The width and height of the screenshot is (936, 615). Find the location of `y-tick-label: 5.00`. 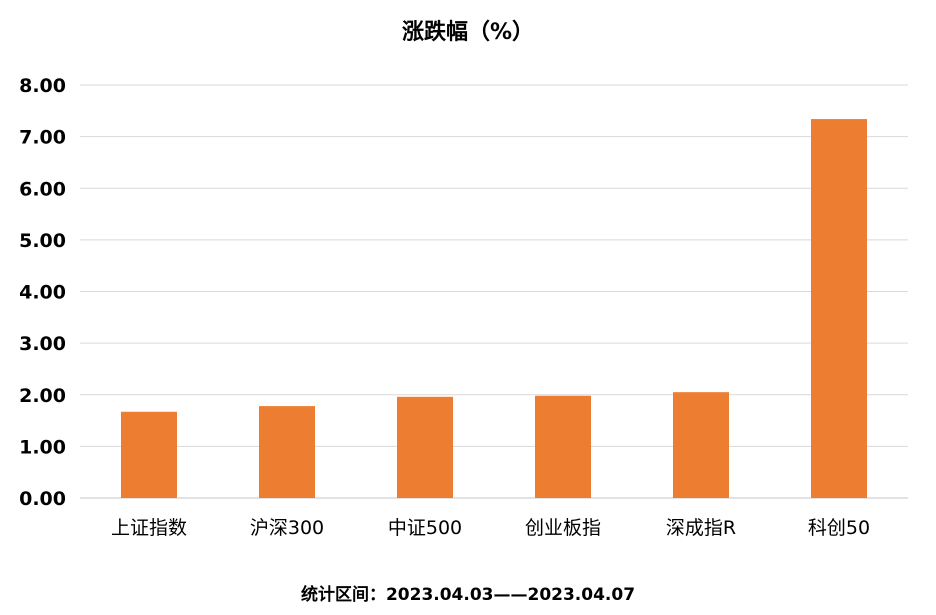

y-tick-label: 5.00 is located at coordinates (42, 241).